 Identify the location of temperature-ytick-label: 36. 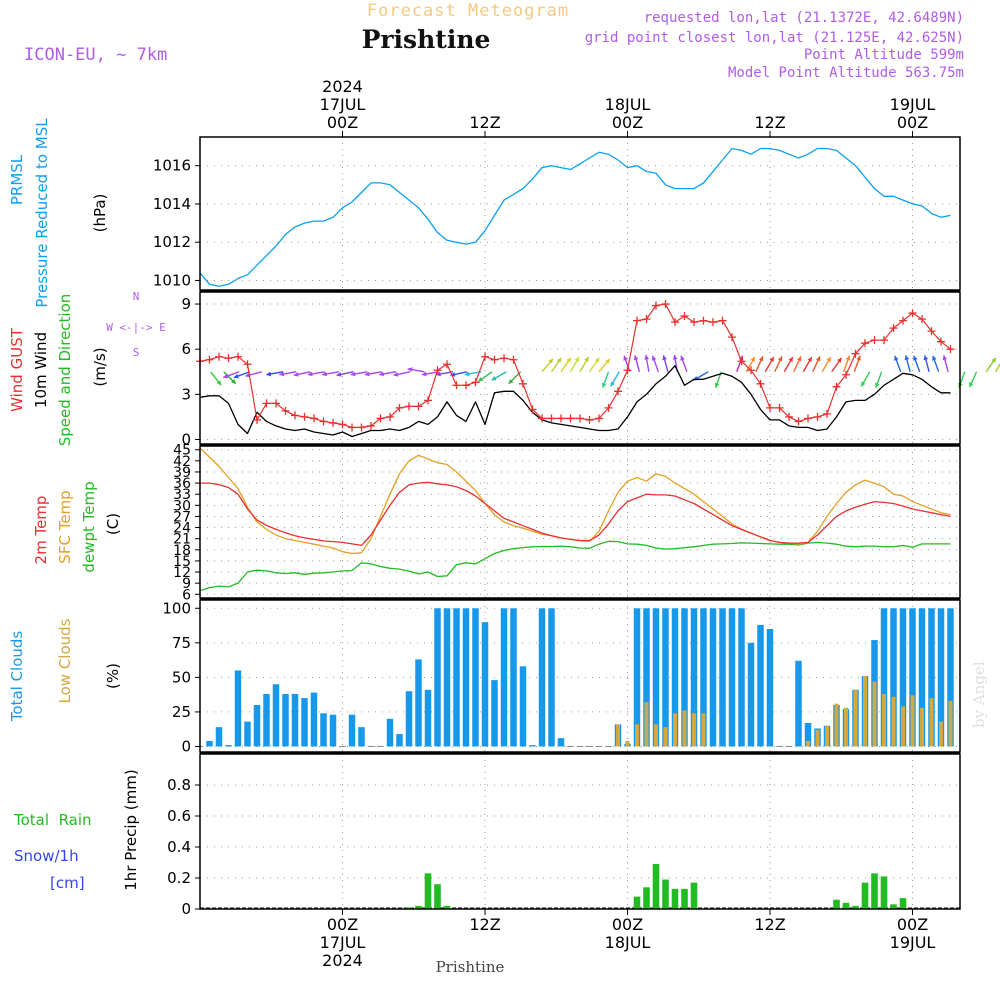
(182, 484).